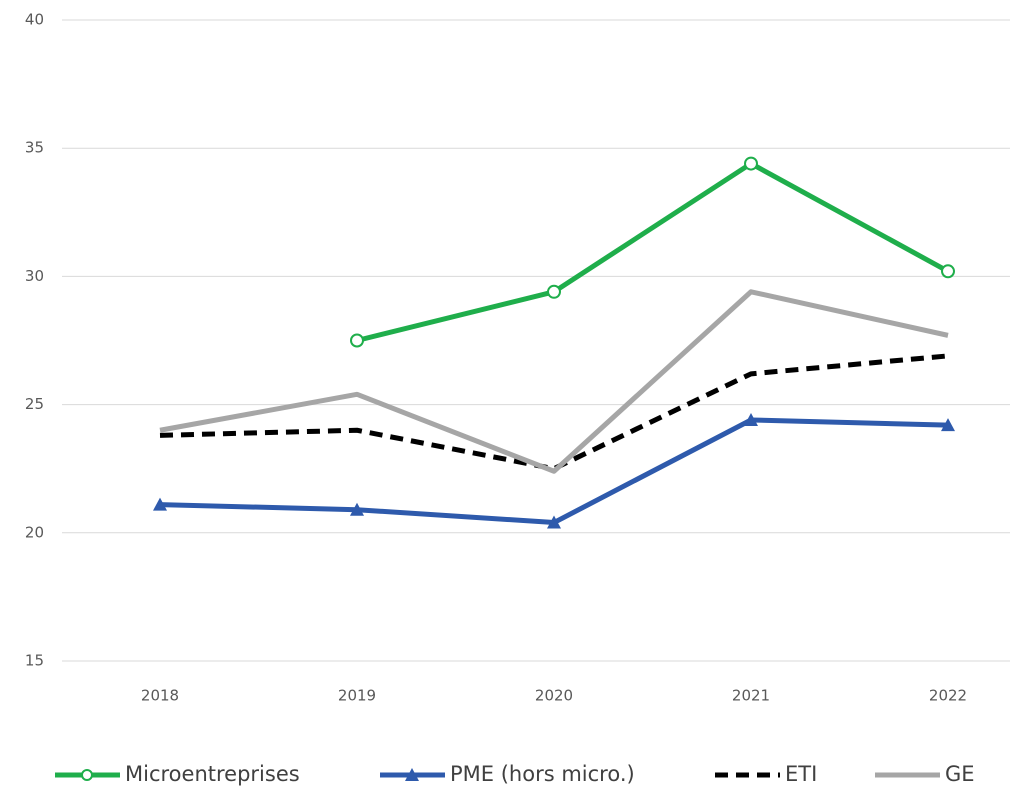 This screenshot has height=795, width=1035. What do you see at coordinates (34, 20) in the screenshot?
I see `y-tick-label: 40` at bounding box center [34, 20].